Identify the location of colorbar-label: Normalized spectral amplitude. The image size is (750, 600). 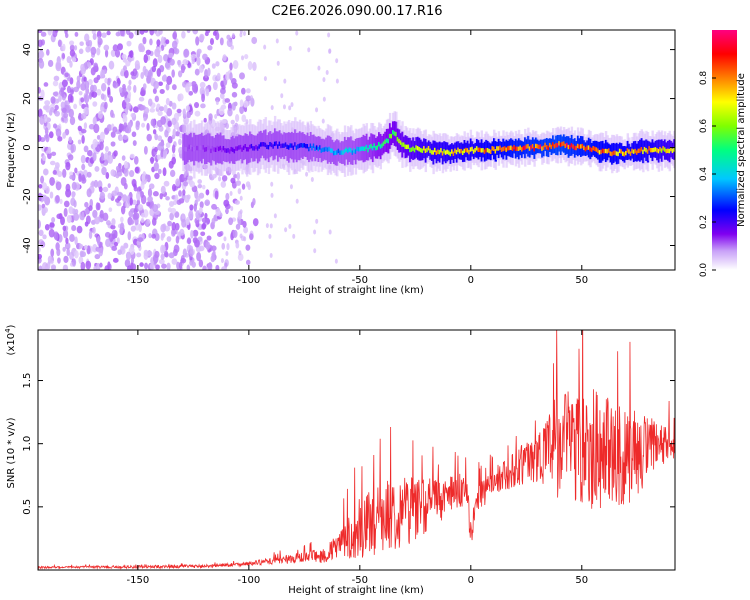
(741, 150).